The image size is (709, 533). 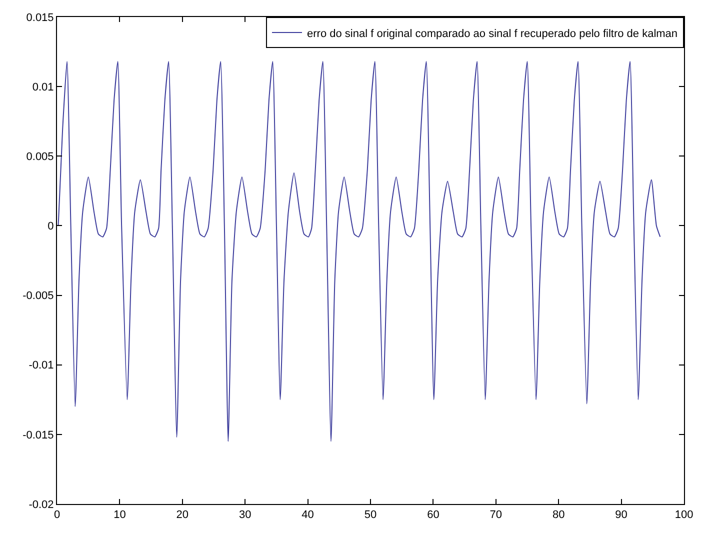 What do you see at coordinates (120, 515) in the screenshot?
I see `x-tick-label: 10` at bounding box center [120, 515].